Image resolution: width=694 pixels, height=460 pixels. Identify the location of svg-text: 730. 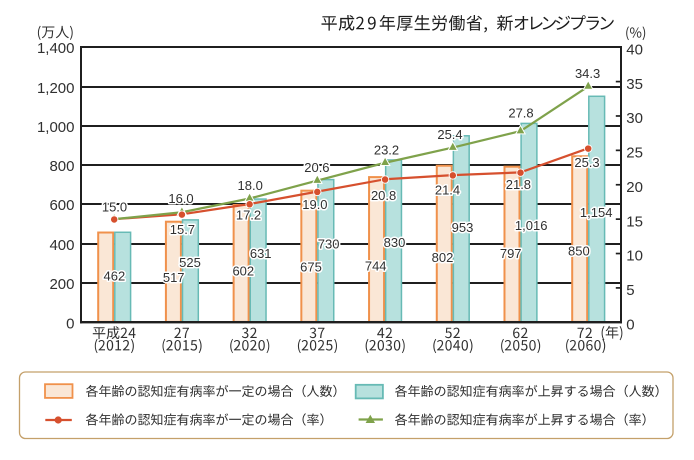
(329, 243).